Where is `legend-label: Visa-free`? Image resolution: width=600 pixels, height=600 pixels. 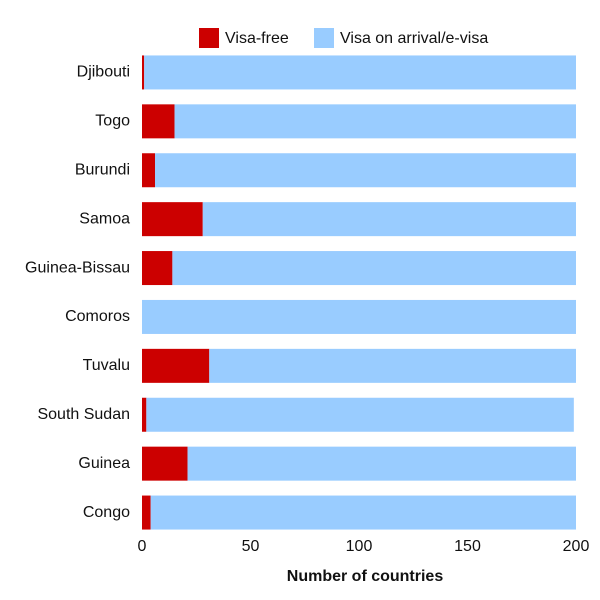 legend-label: Visa-free is located at coordinates (257, 38).